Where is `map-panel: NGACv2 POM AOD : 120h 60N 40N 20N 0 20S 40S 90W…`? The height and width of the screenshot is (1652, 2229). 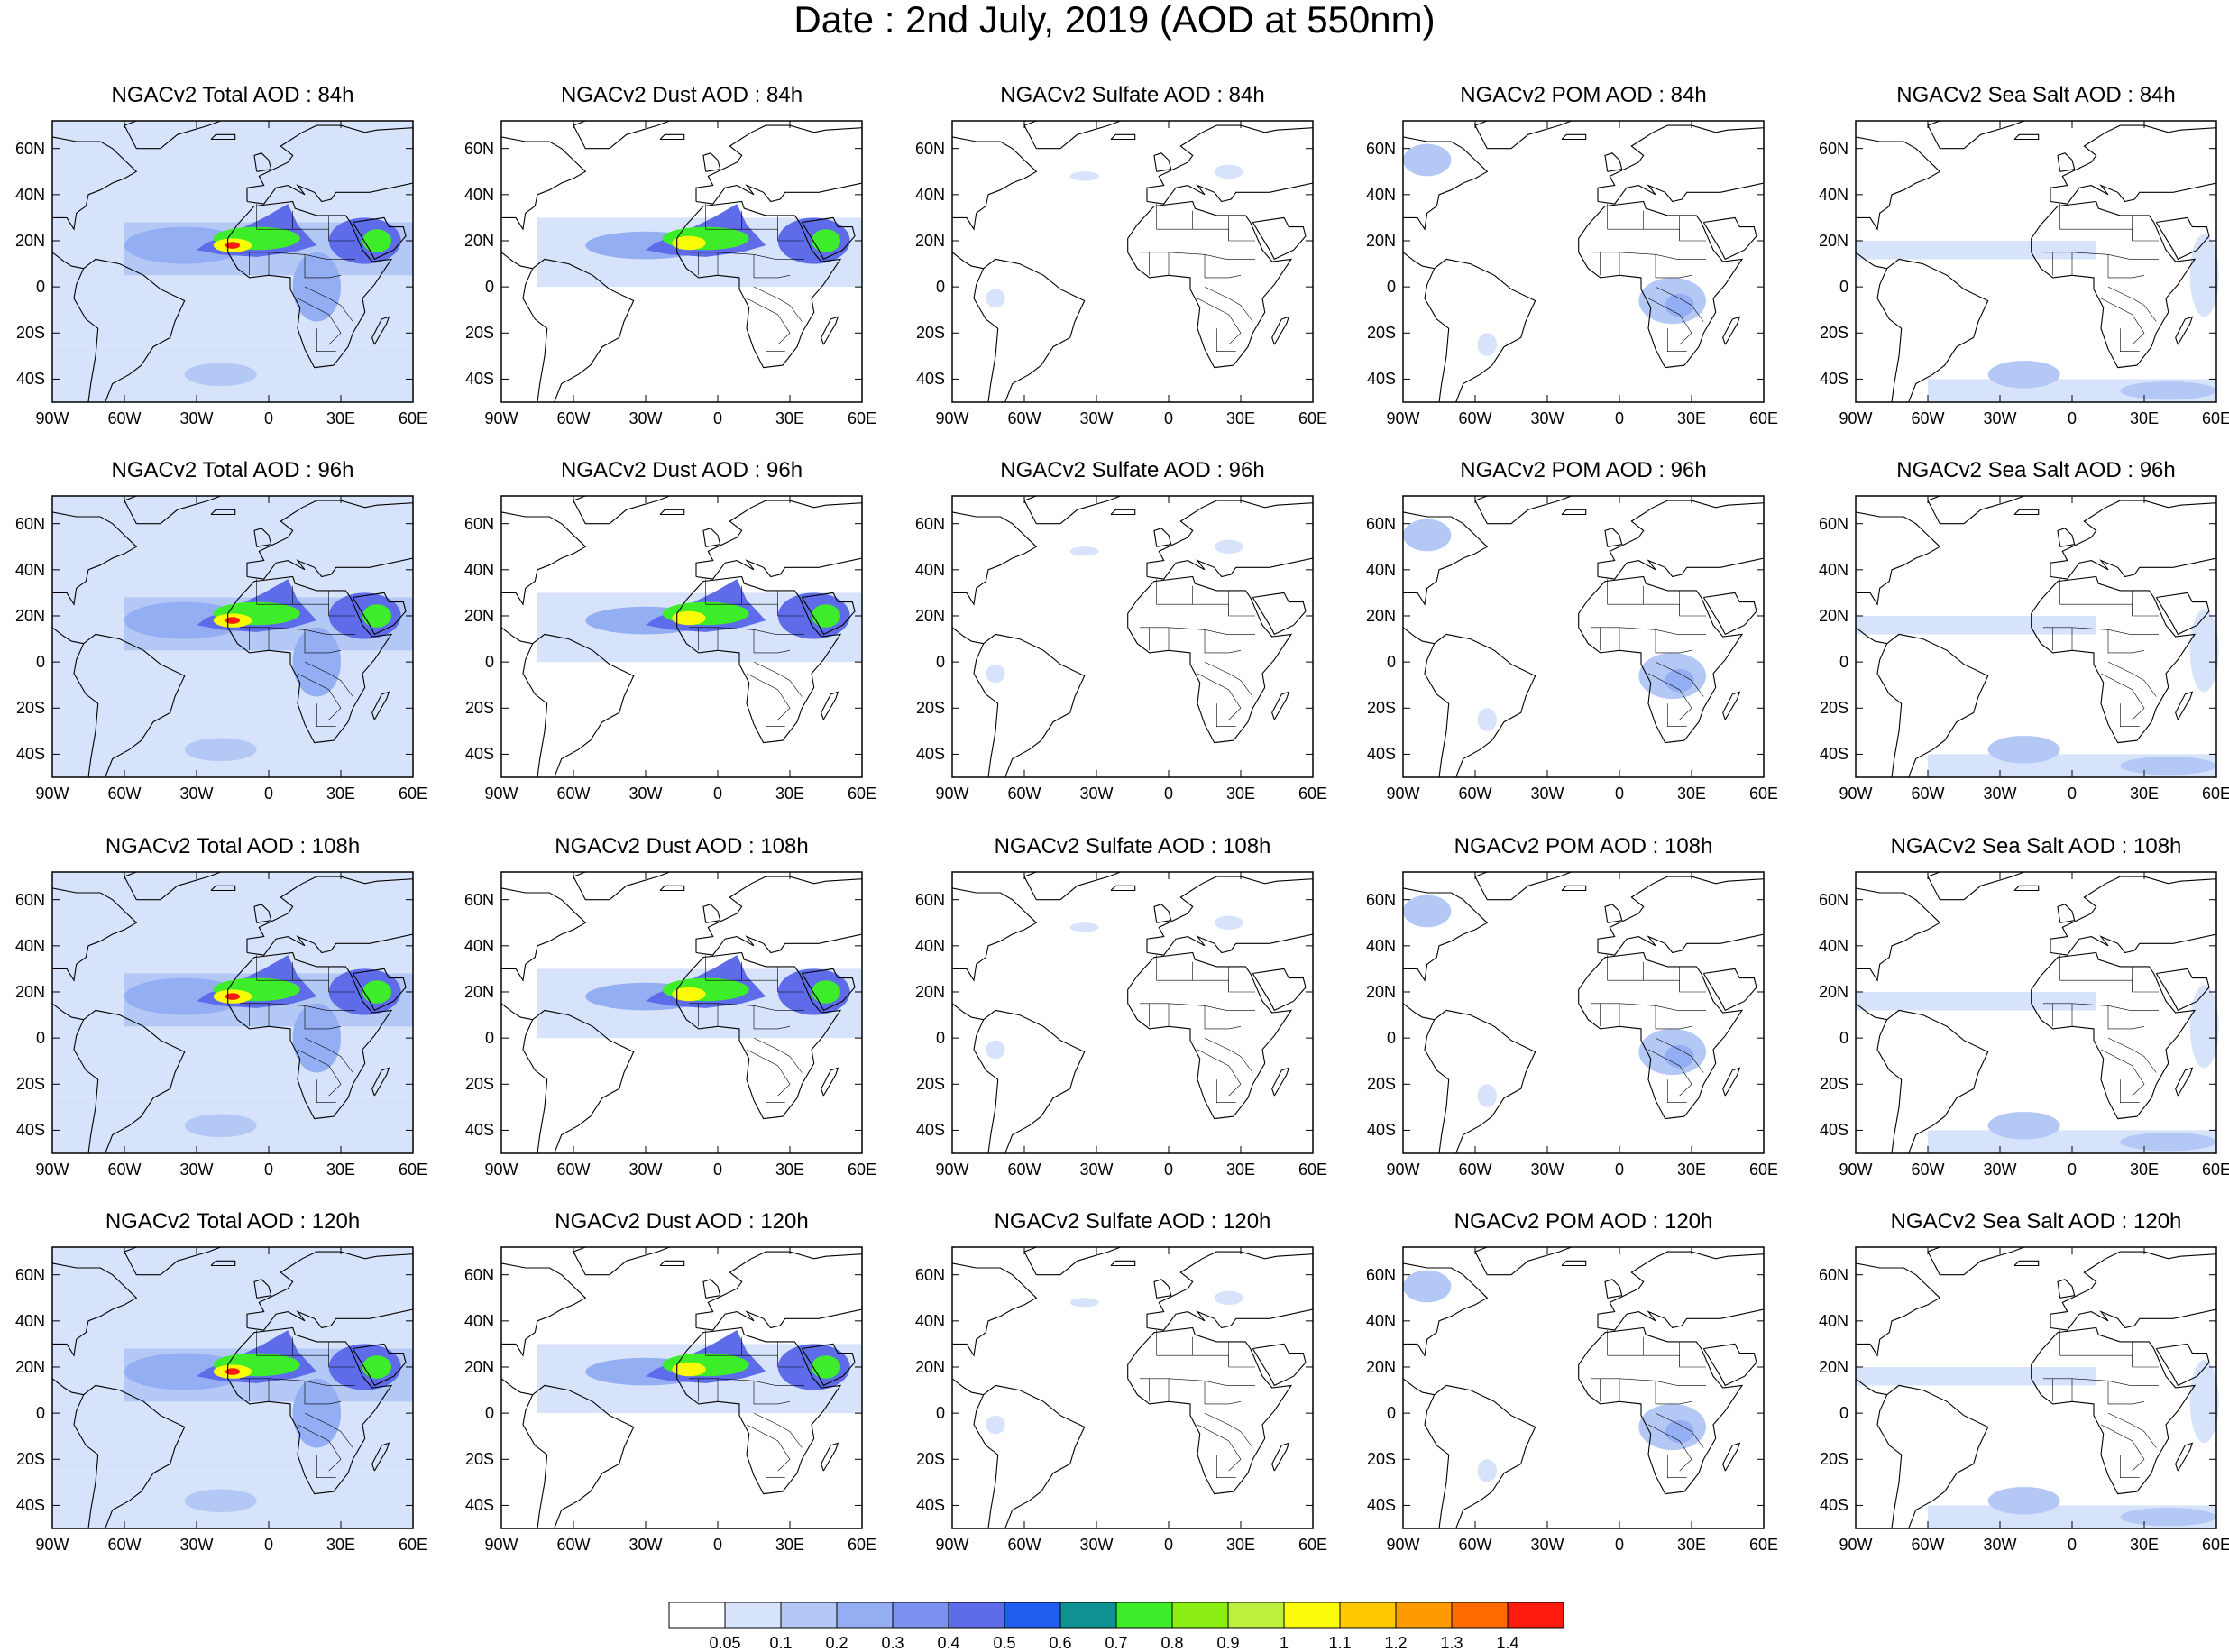
map-panel: NGACv2 POM AOD : 120h 60N 40N 20N 0 20S 40S 90W… is located at coordinates (1572, 1382).